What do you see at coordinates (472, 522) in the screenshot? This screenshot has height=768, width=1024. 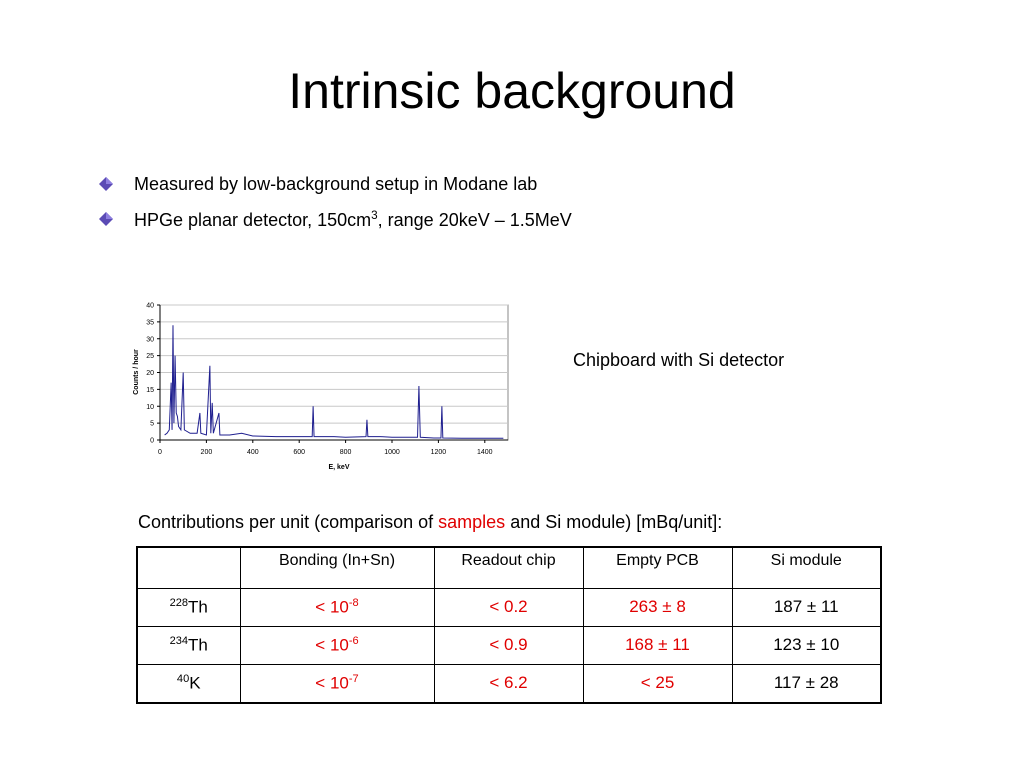 I see `caption-part: samples` at bounding box center [472, 522].